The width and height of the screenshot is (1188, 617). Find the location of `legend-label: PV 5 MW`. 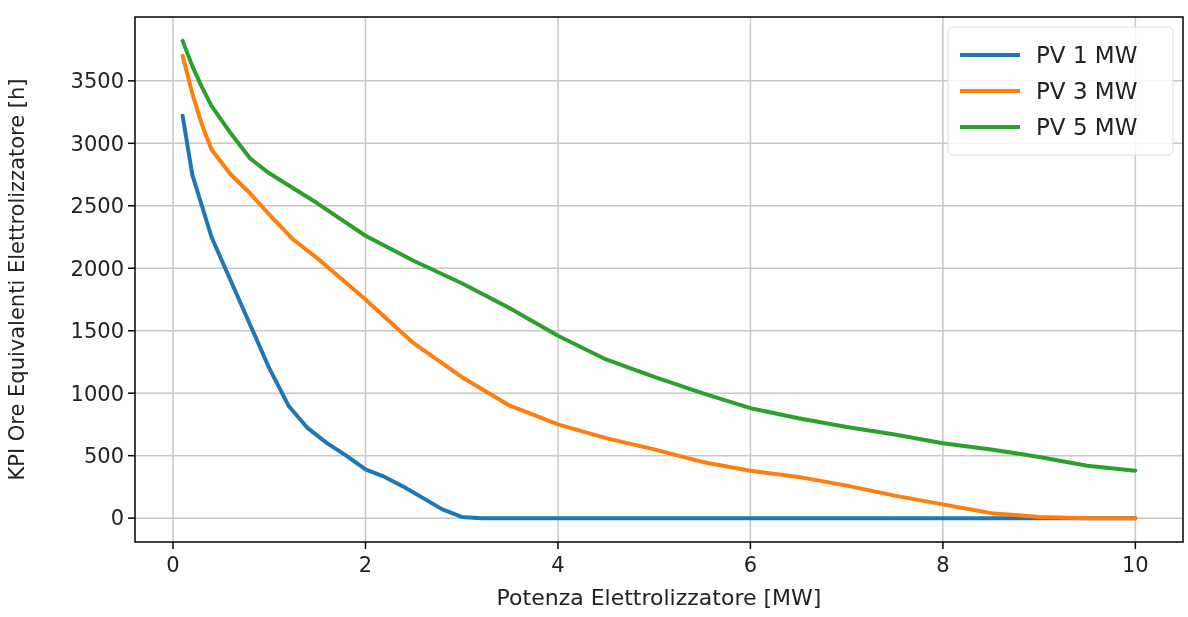

legend-label: PV 5 MW is located at coordinates (1087, 127).